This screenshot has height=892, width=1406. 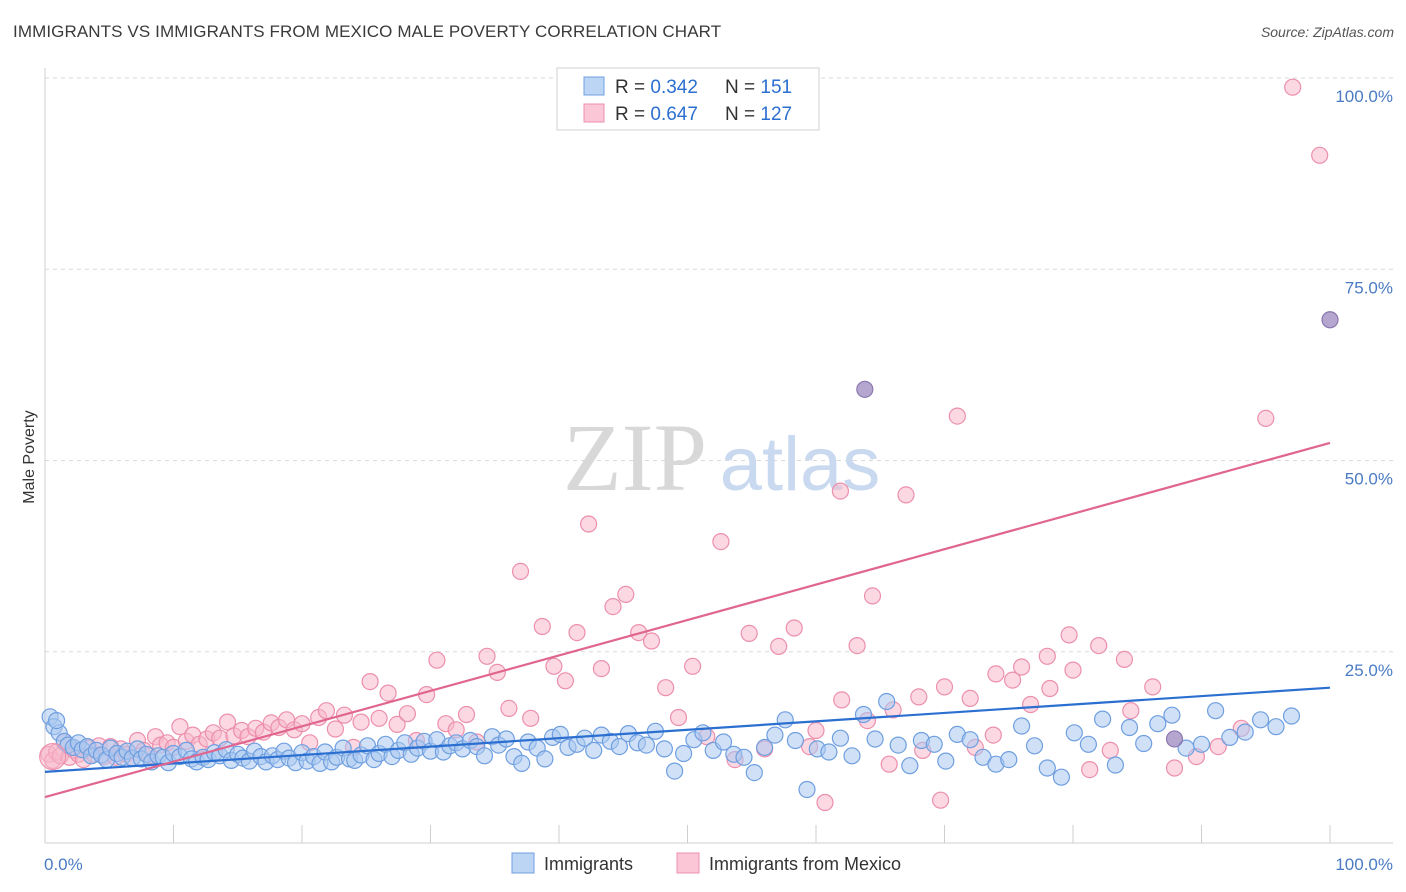 What do you see at coordinates (1364, 96) in the screenshot?
I see `y-tick-label-100: 100.0%` at bounding box center [1364, 96].